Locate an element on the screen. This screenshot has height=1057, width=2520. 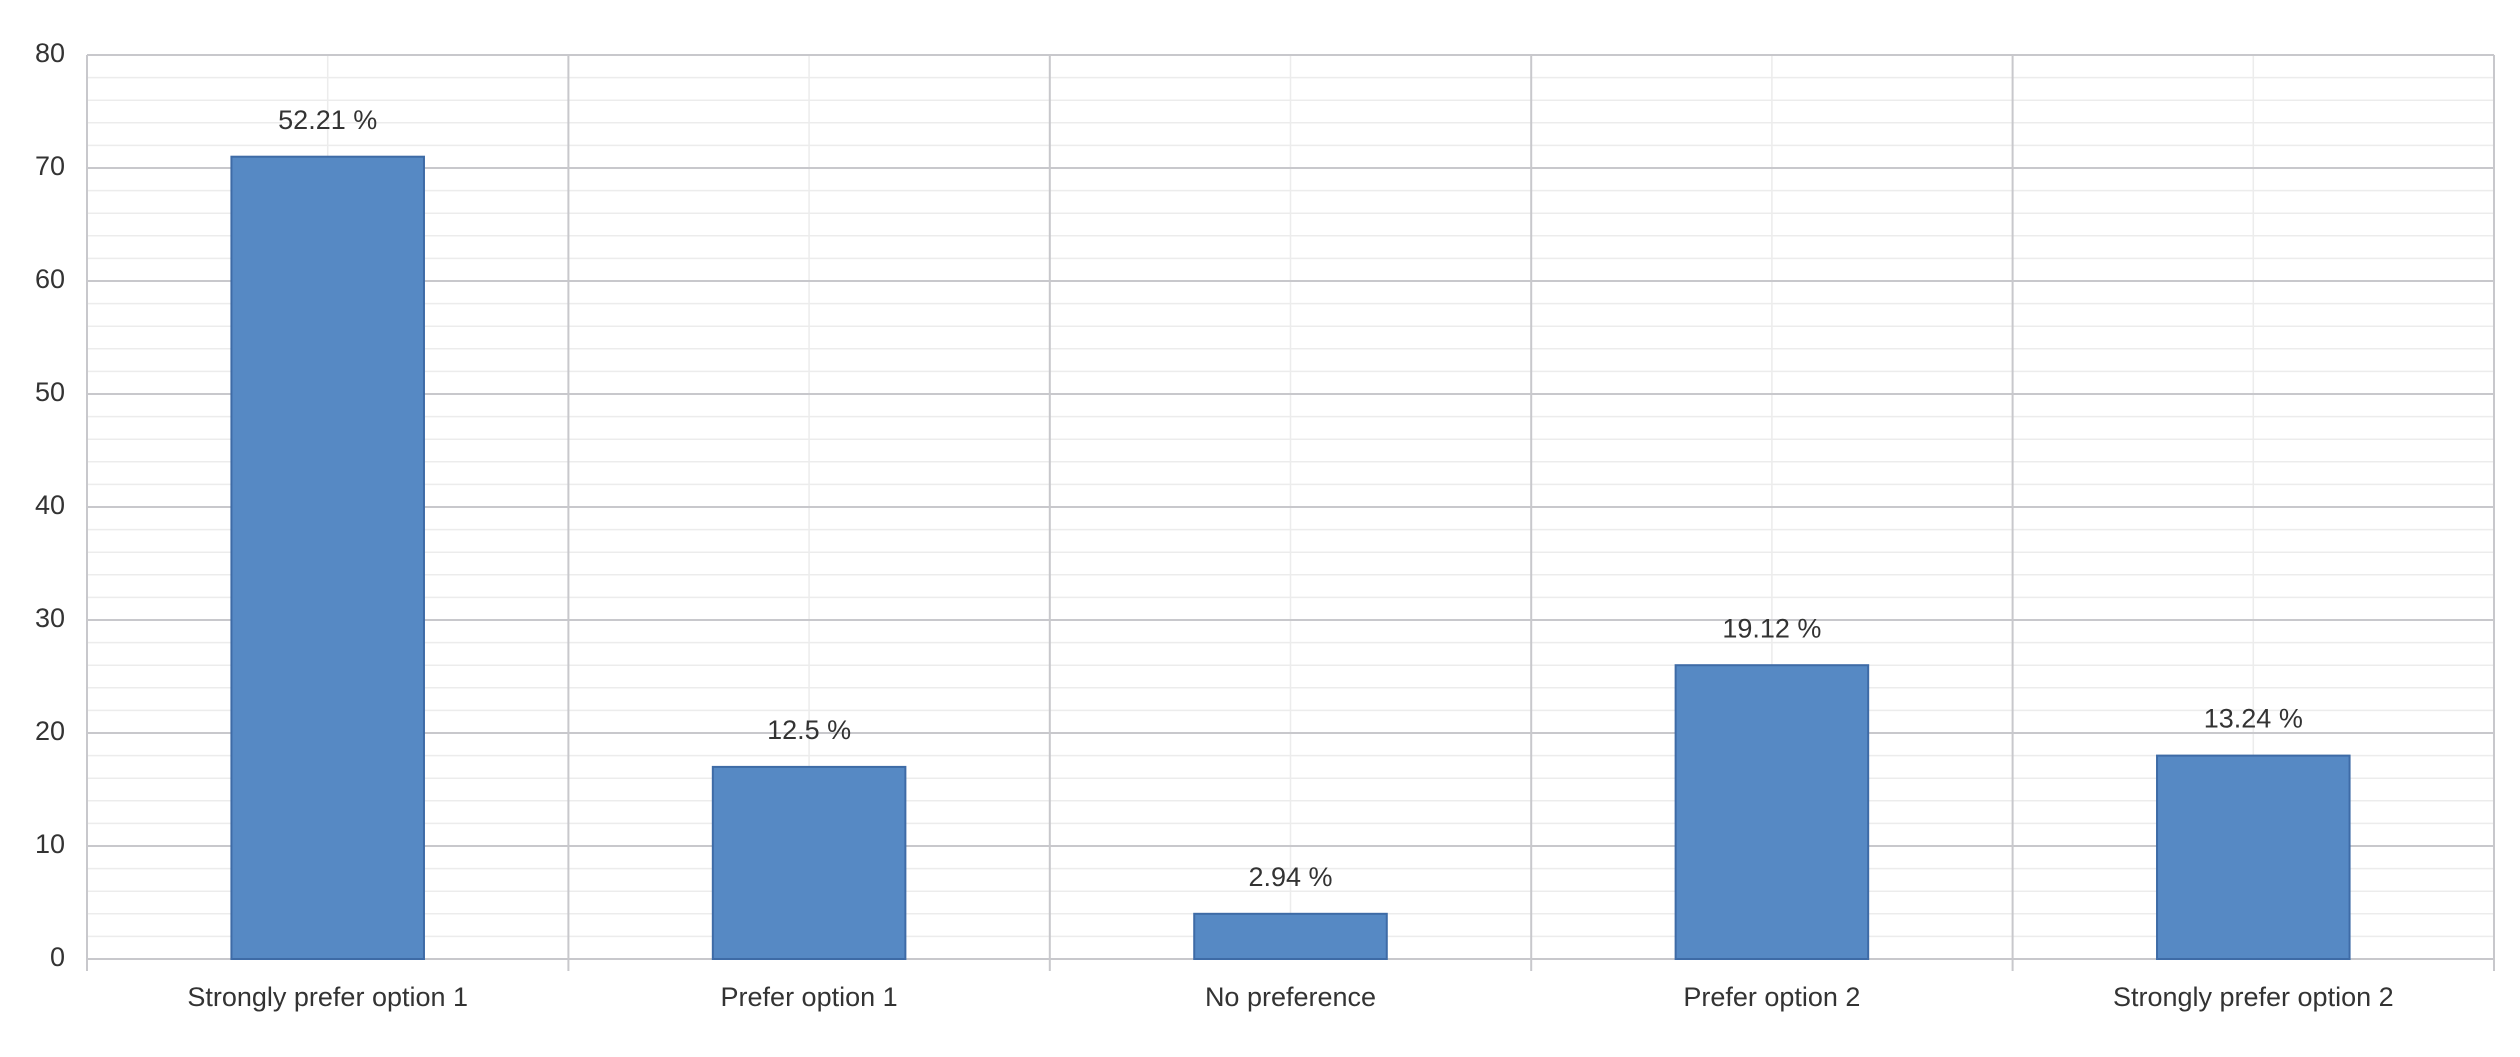
y-tick-label: 60 is located at coordinates (50, 279).